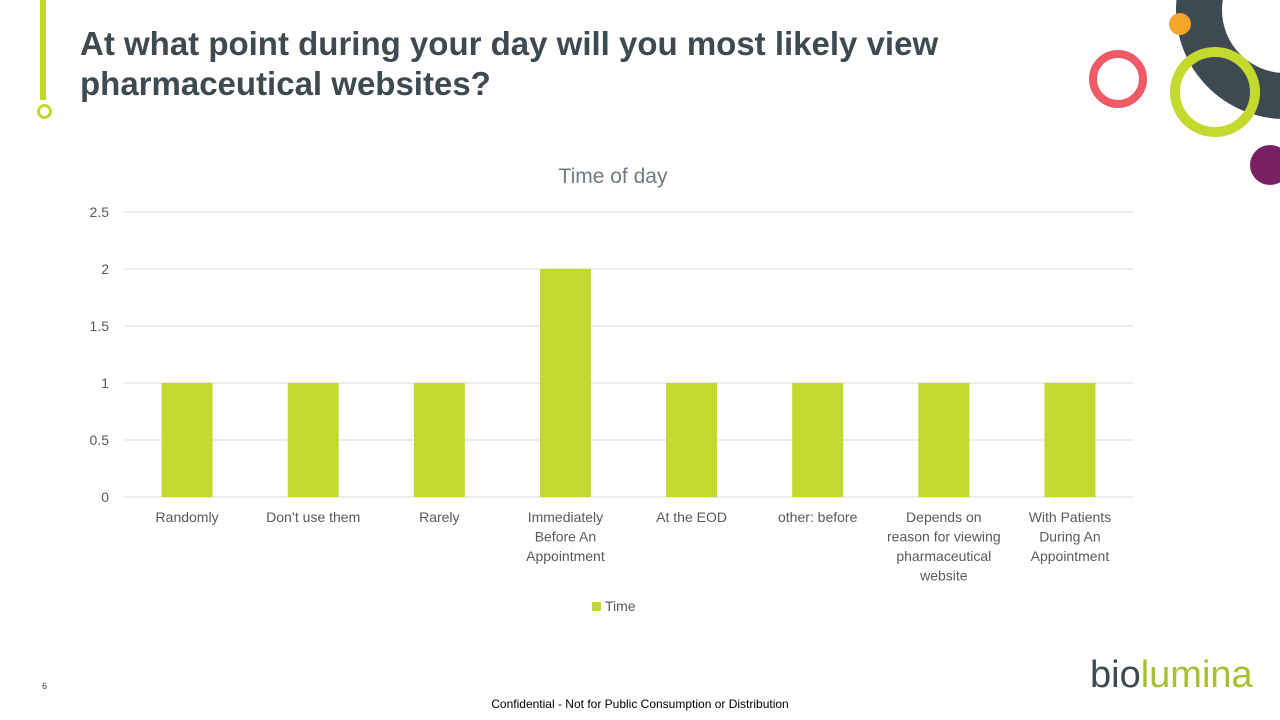  What do you see at coordinates (44, 111) in the screenshot?
I see `title-accent-ring` at bounding box center [44, 111].